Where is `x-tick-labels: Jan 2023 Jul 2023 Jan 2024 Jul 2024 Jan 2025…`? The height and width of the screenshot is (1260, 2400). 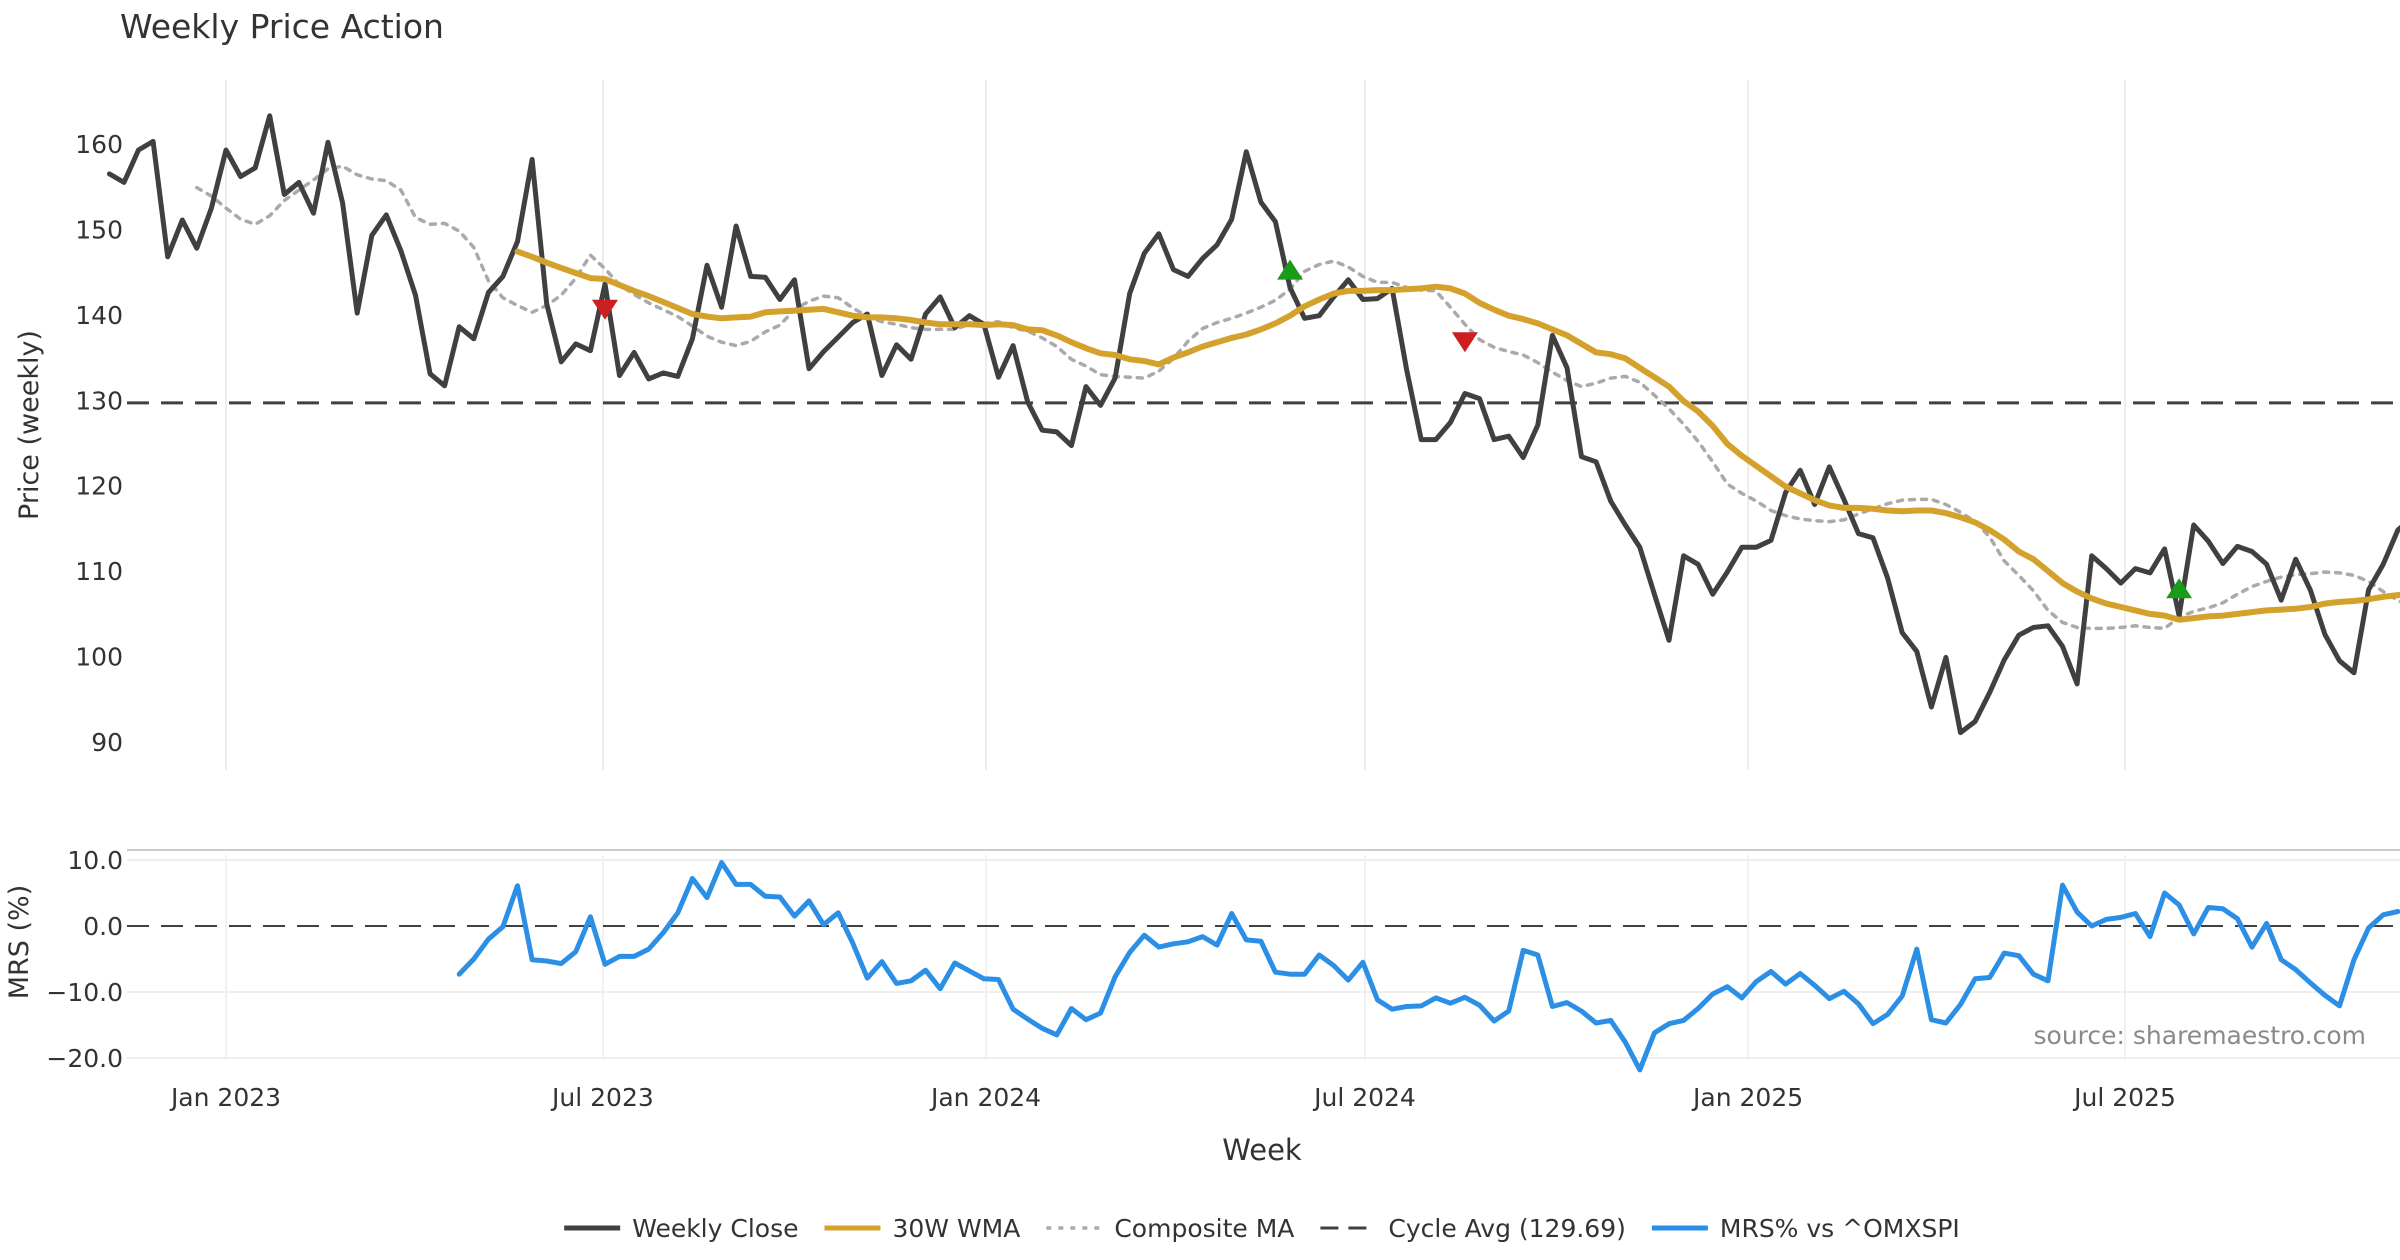
x-tick-labels: Jan 2023 Jul 2023 Jan 2024 Jul 2024 Jan 2025… is located at coordinates (1172, 1097).